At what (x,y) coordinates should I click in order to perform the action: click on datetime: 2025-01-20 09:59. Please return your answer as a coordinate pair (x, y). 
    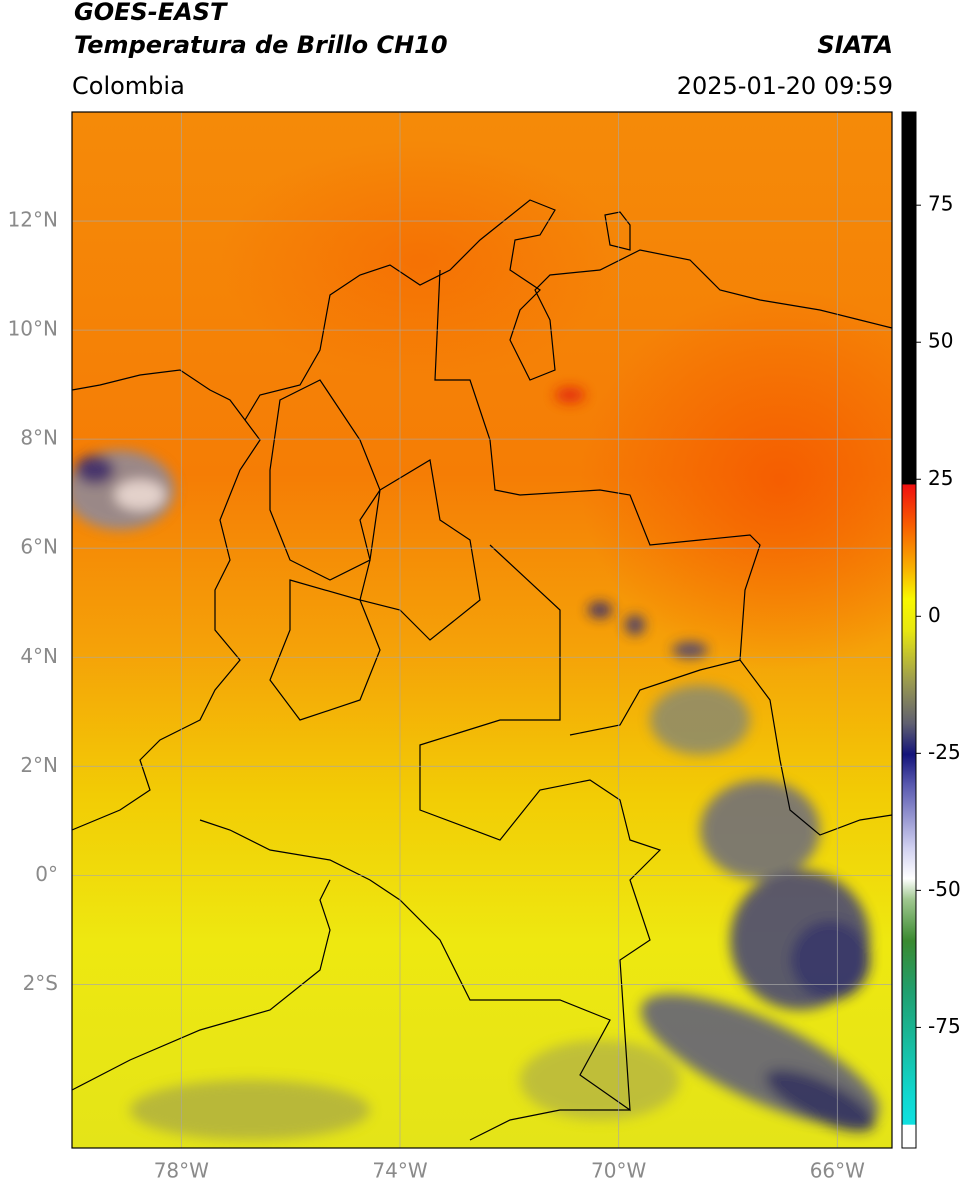
    Looking at the image, I should click on (785, 86).